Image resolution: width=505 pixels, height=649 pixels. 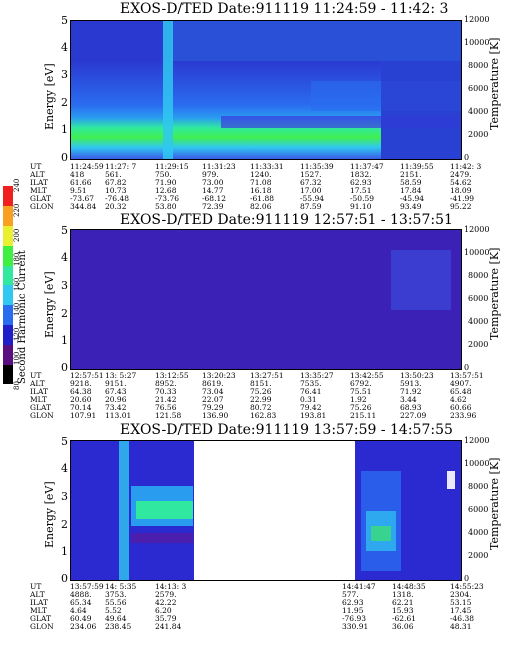 What do you see at coordinates (265, 595) in the screenshot?
I see `ephem-row-alt: ALT 4888. 3753. 2579. 577. 1318. 2304.` at bounding box center [265, 595].